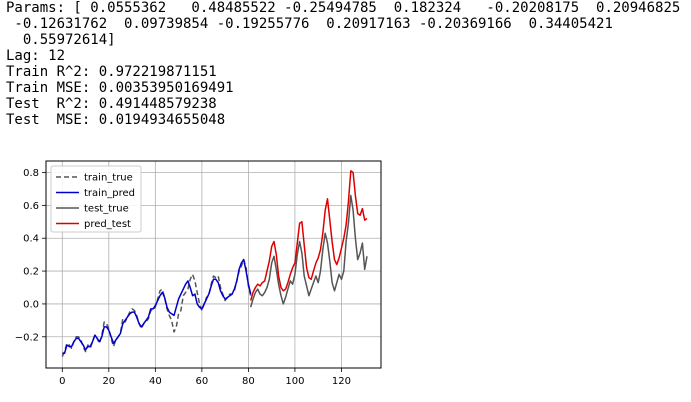 Image resolution: width=691 pixels, height=402 pixels. Describe the element at coordinates (31, 272) in the screenshot. I see `y-tick-label: 0.2` at that location.